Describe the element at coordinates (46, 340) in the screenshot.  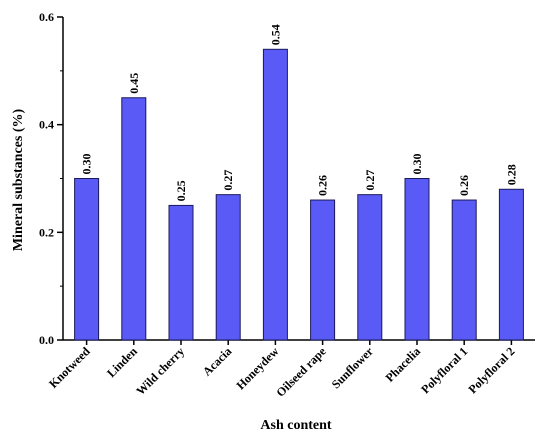
I see `y-tick-label: 0.0` at that location.